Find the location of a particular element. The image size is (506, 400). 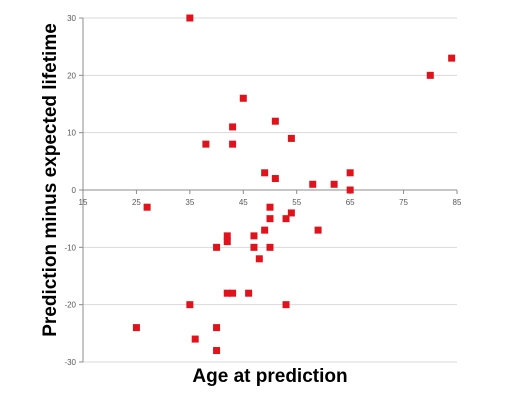

x-tick-label: 65 is located at coordinates (350, 202).